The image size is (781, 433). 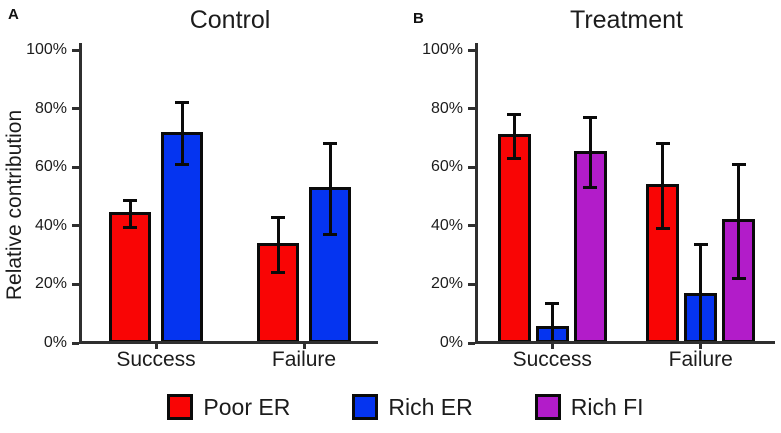 I want to click on legend-swatch-poor-er, so click(x=180, y=407).